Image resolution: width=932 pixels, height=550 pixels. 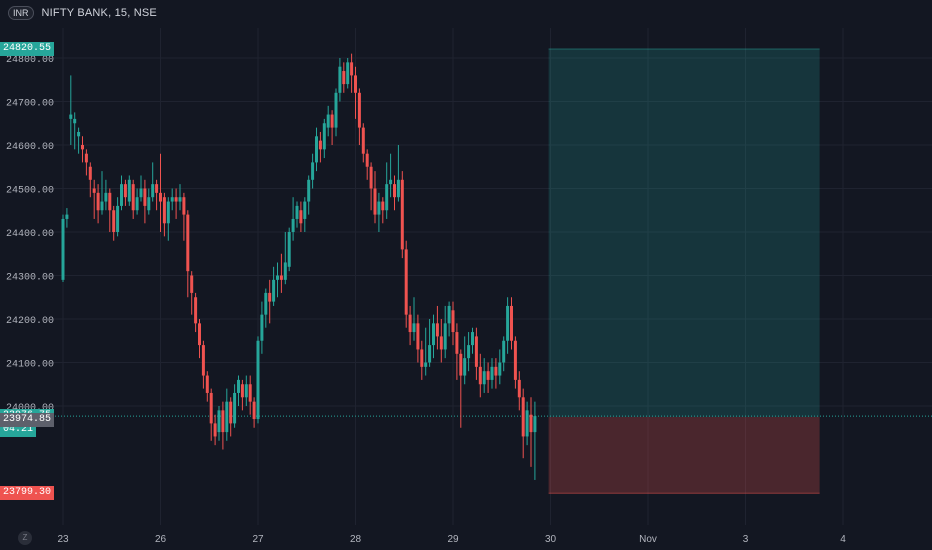 What do you see at coordinates (27, 420) in the screenshot?
I see `entry-price-tag: 23974.85` at bounding box center [27, 420].